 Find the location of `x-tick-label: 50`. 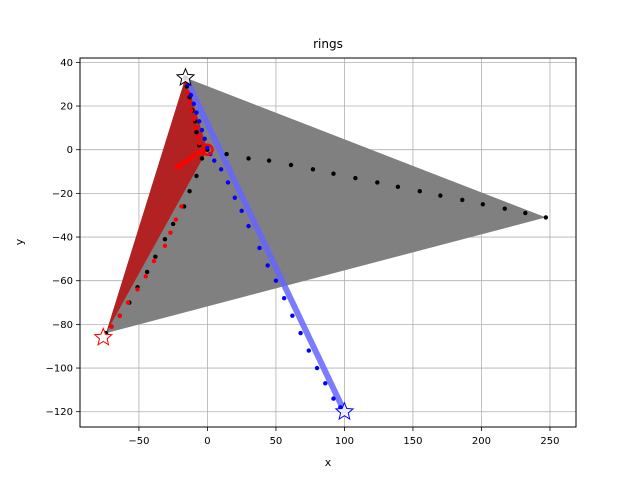

x-tick-label: 50 is located at coordinates (276, 441).